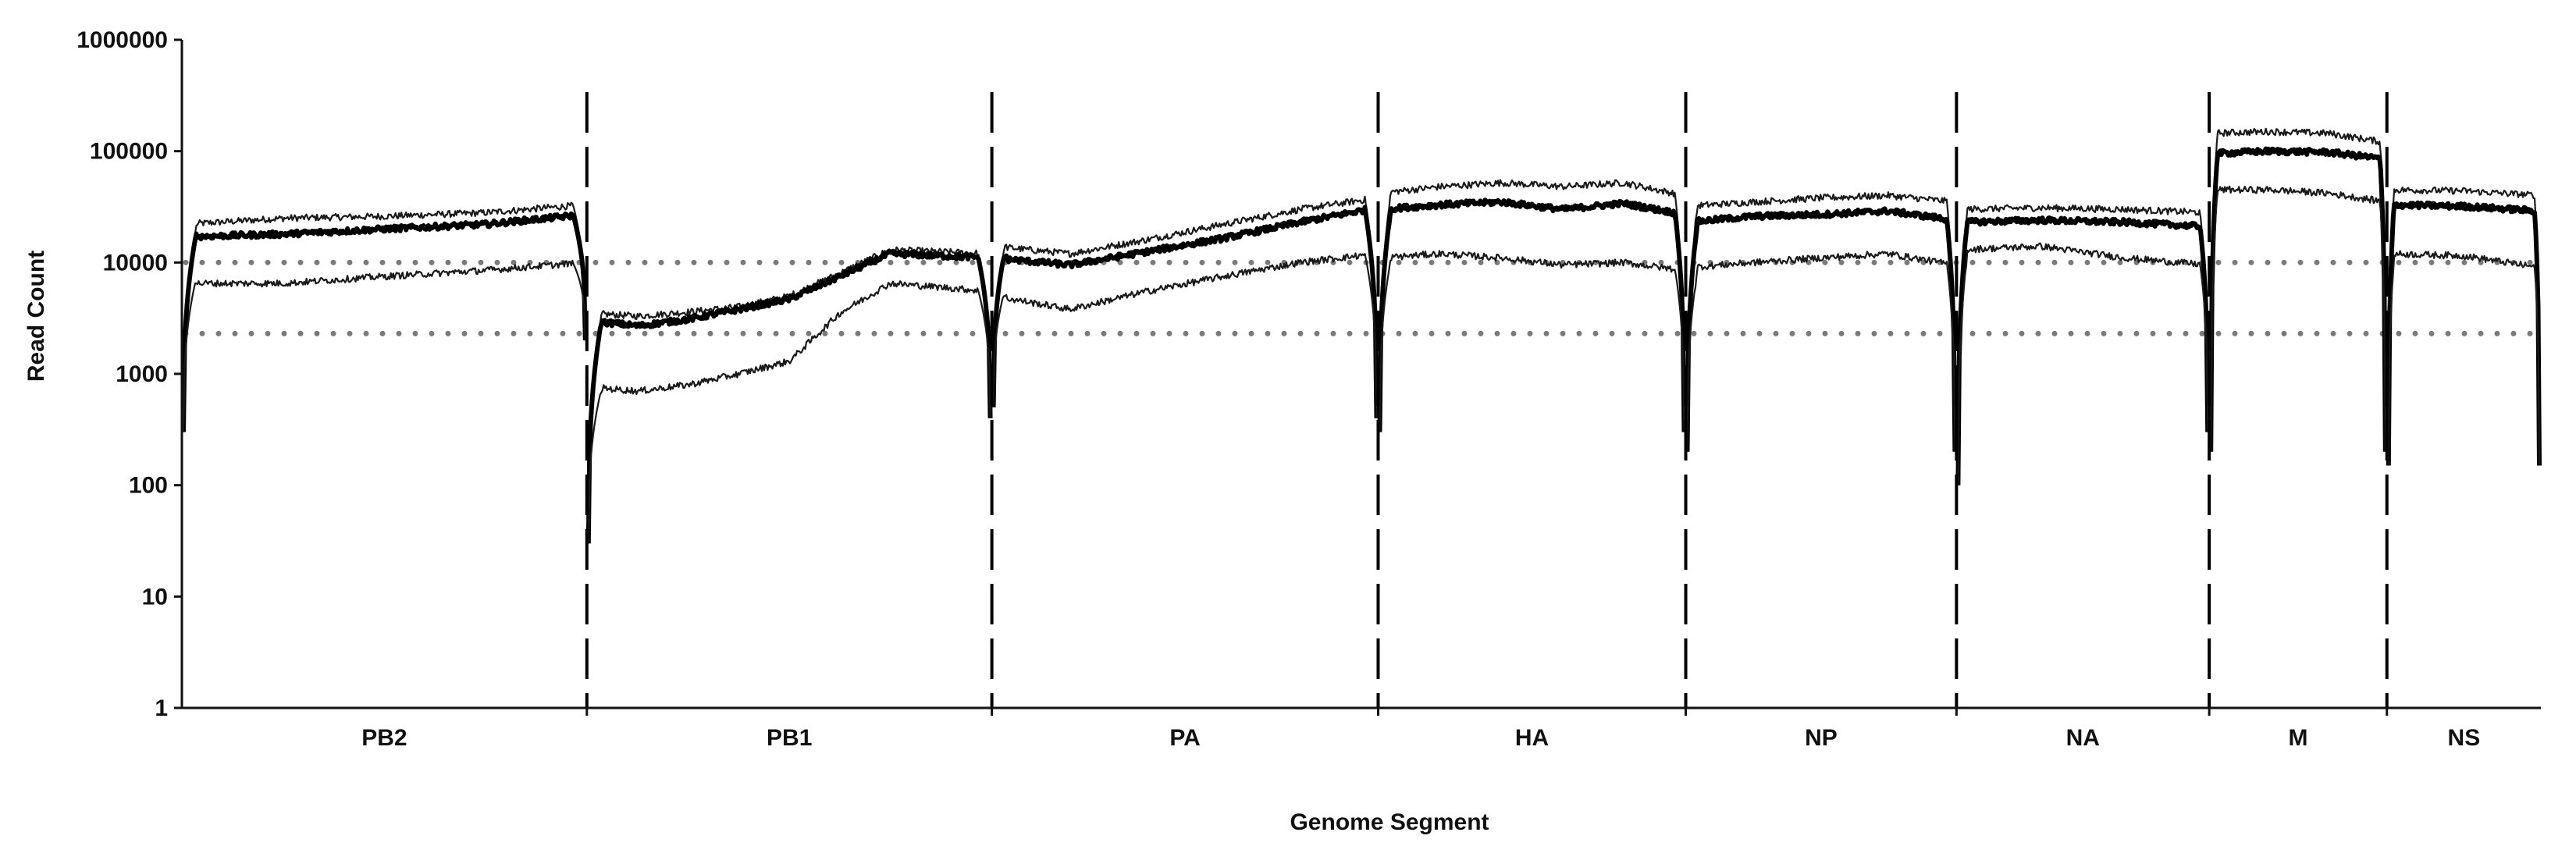 The height and width of the screenshot is (857, 2576). Describe the element at coordinates (161, 708) in the screenshot. I see `y-tick-label: 1` at that location.